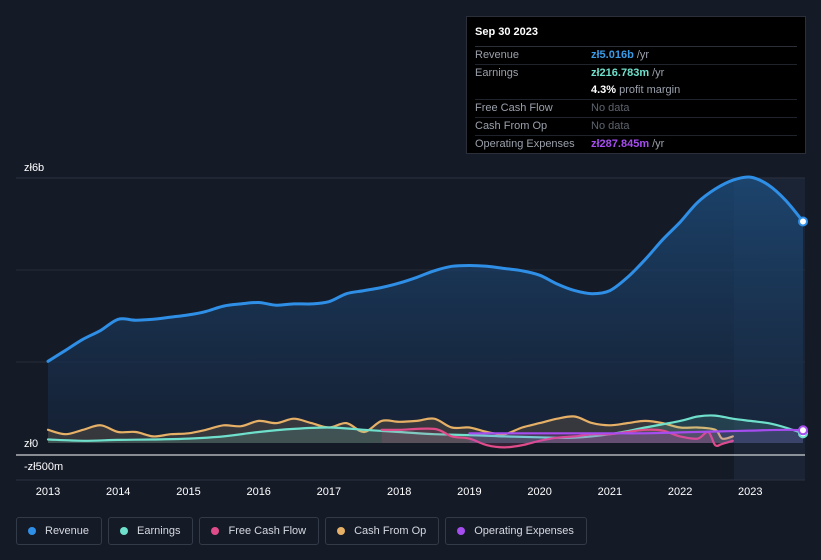 This screenshot has width=821, height=560. What do you see at coordinates (539, 492) in the screenshot?
I see `x-tick-label: 2020` at bounding box center [539, 492].